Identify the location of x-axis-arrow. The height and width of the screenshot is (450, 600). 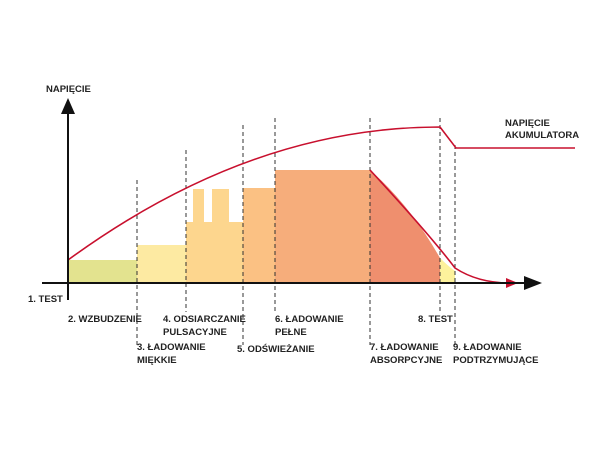
(533, 283).